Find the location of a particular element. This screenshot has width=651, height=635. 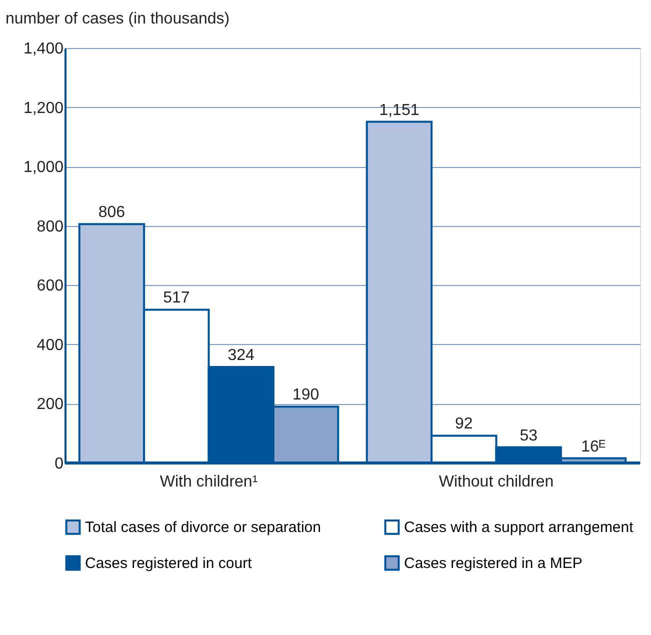

legend-label: Total cases of divorce or separation is located at coordinates (203, 527).